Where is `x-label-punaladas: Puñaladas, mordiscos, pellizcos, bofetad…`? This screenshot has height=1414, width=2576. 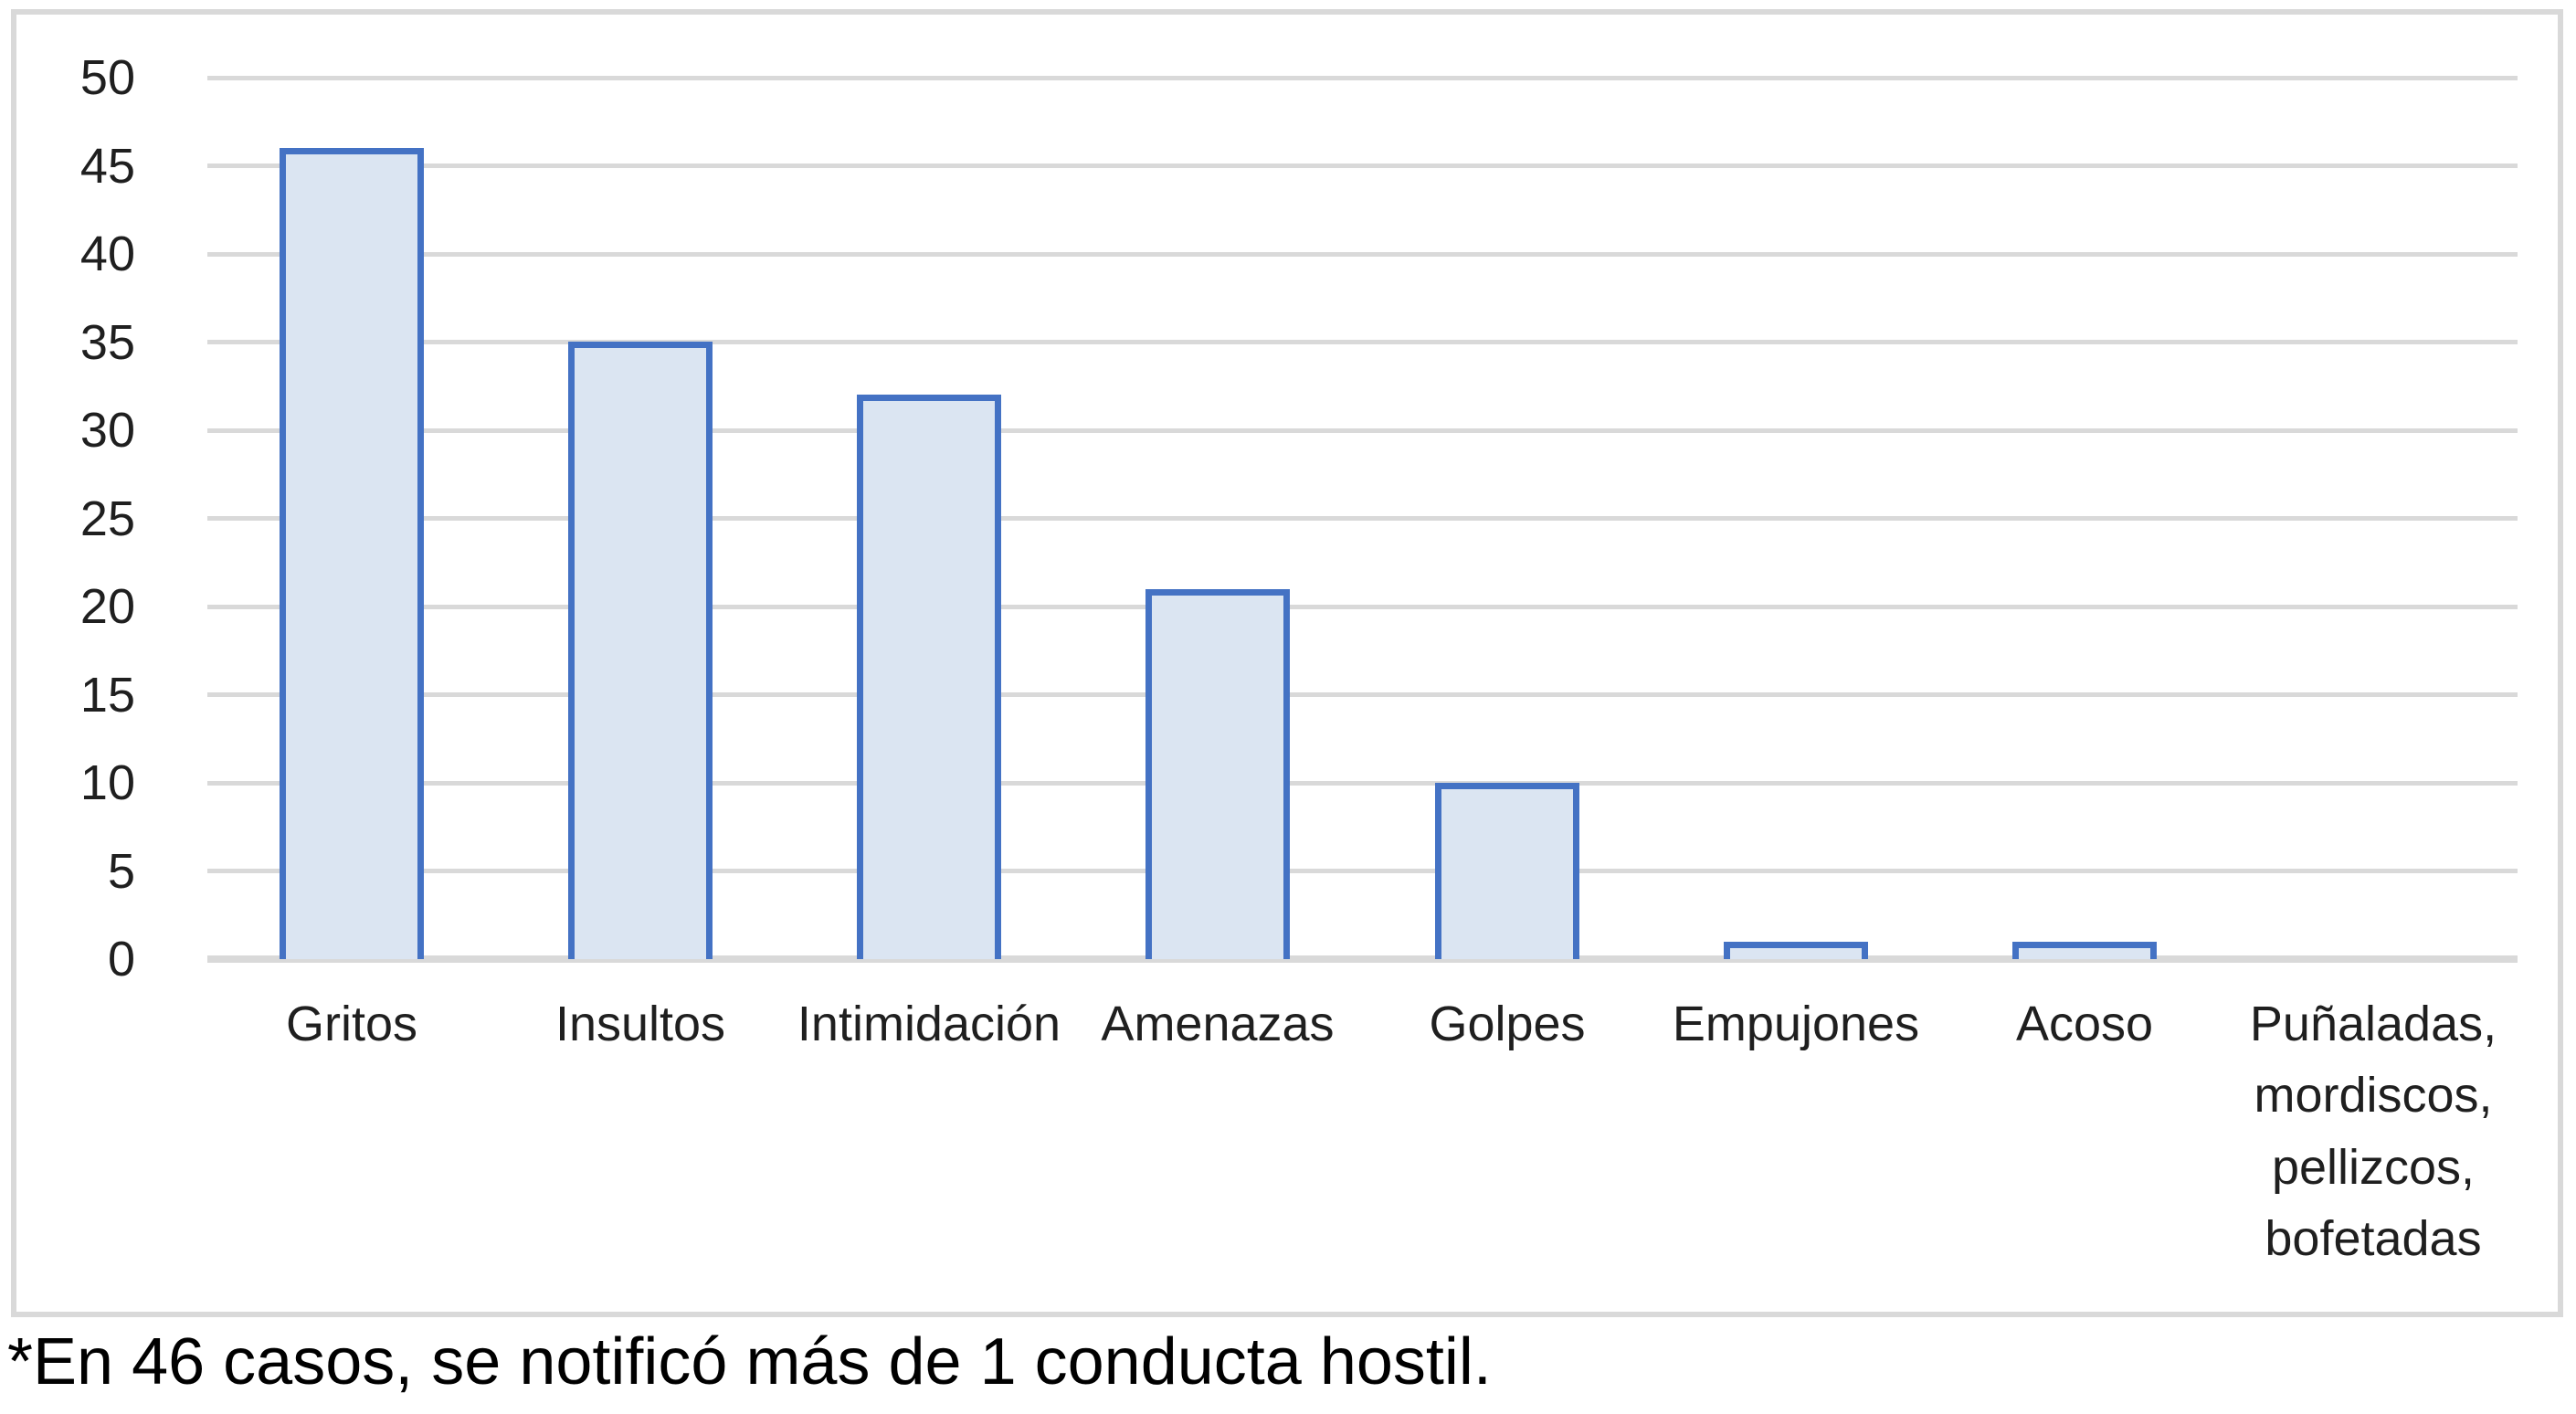 x-label-punaladas: Puñaladas, mordiscos, pellizcos, bofetad… is located at coordinates (2373, 1132).